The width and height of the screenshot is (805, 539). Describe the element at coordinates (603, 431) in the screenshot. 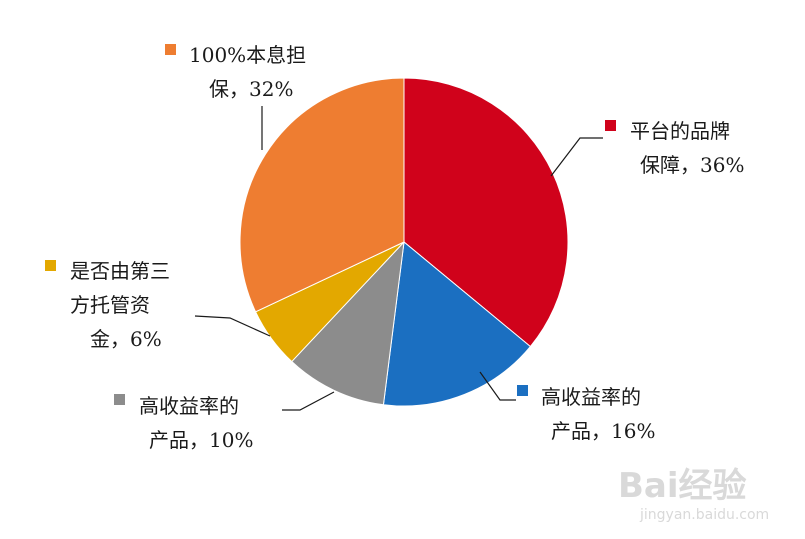

I see `slice-label: 产品，16%` at that location.